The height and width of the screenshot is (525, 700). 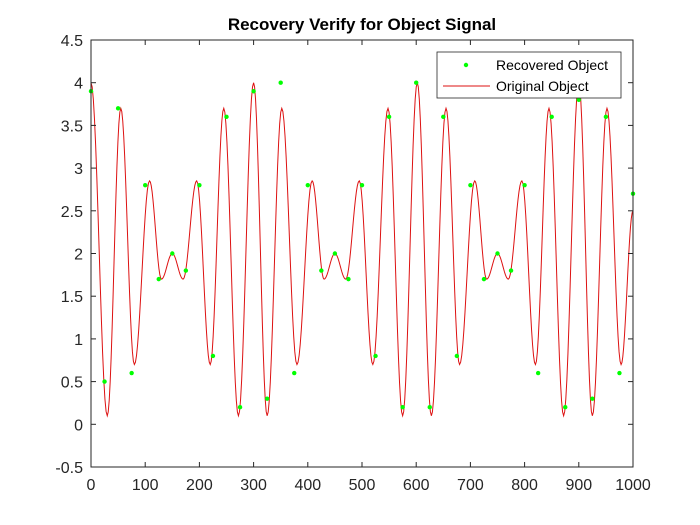 I want to click on x-tick-label: 400, so click(x=307, y=485).